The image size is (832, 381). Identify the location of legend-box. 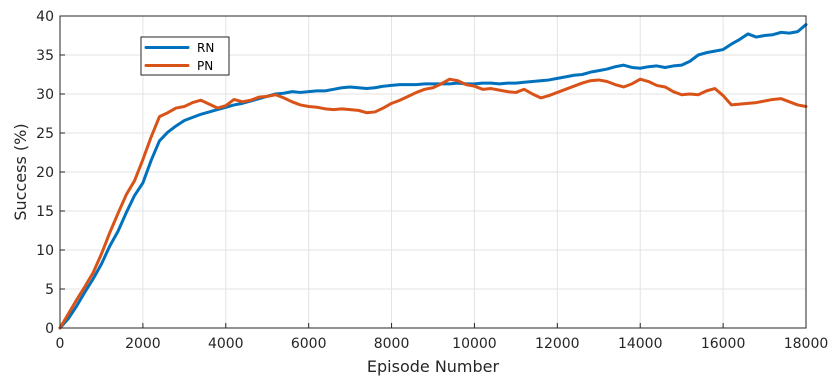
(185, 56).